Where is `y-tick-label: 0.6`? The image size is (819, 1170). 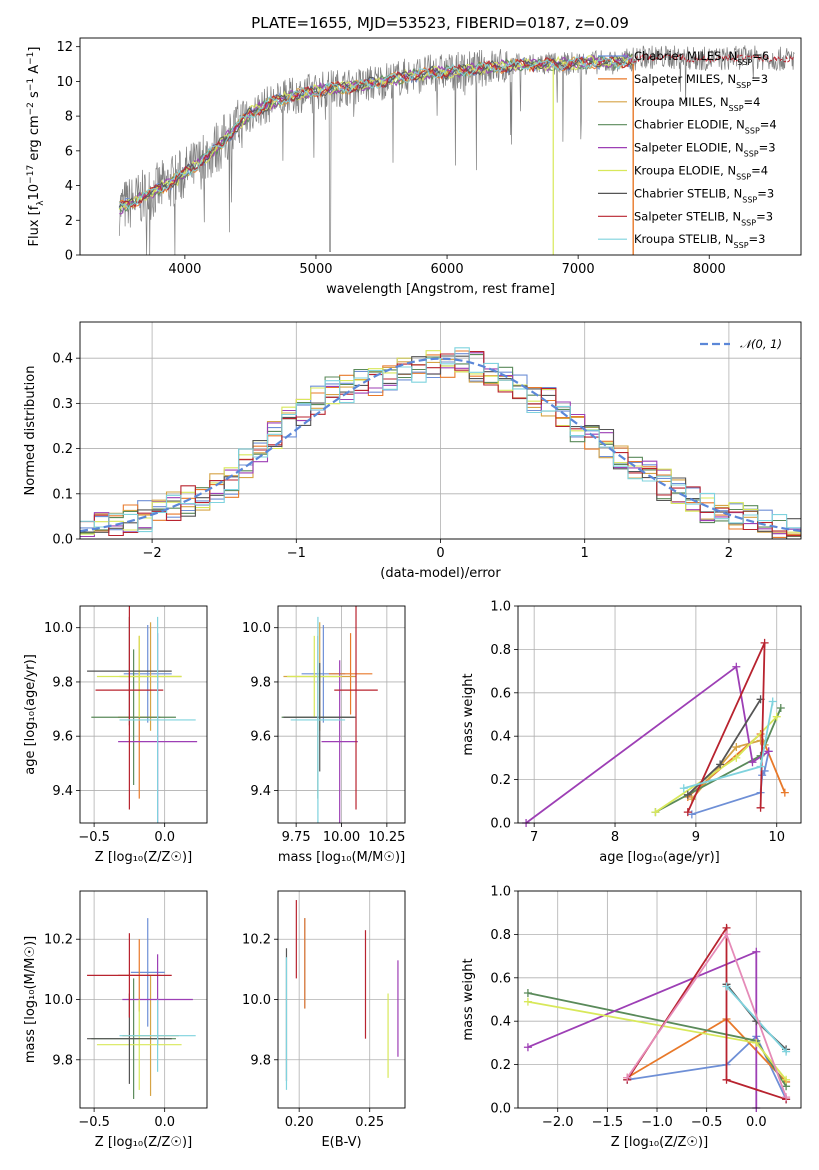
y-tick-label: 0.6 is located at coordinates (500, 693).